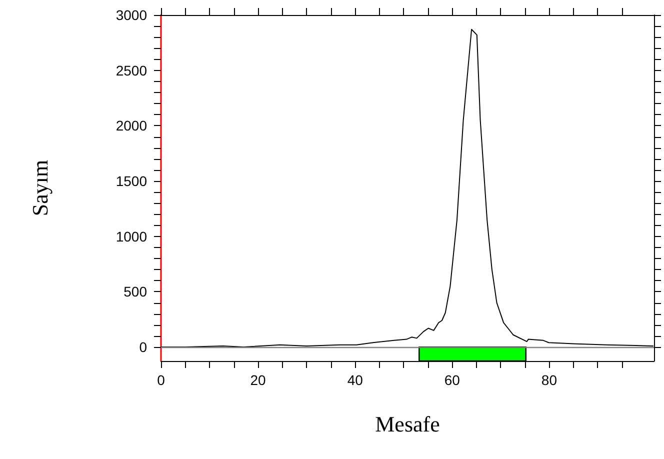 The image size is (664, 459). I want to click on x-tick-label: 0, so click(161, 380).